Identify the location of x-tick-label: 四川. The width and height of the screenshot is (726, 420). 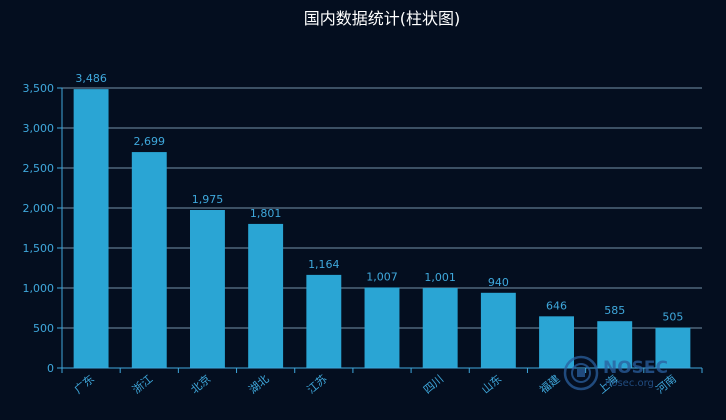
(433, 384).